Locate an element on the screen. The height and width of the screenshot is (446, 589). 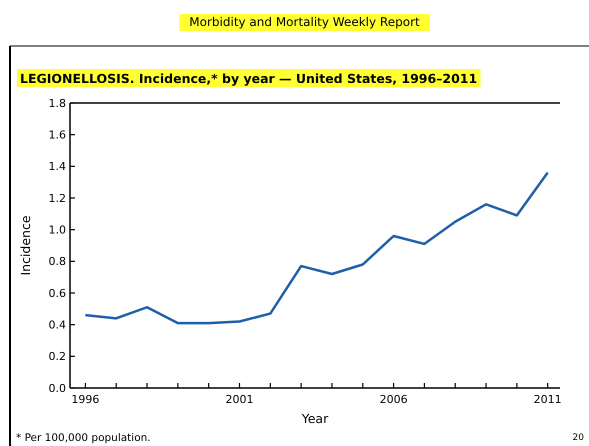
y-tick-label: 0.6 is located at coordinates (57, 293).